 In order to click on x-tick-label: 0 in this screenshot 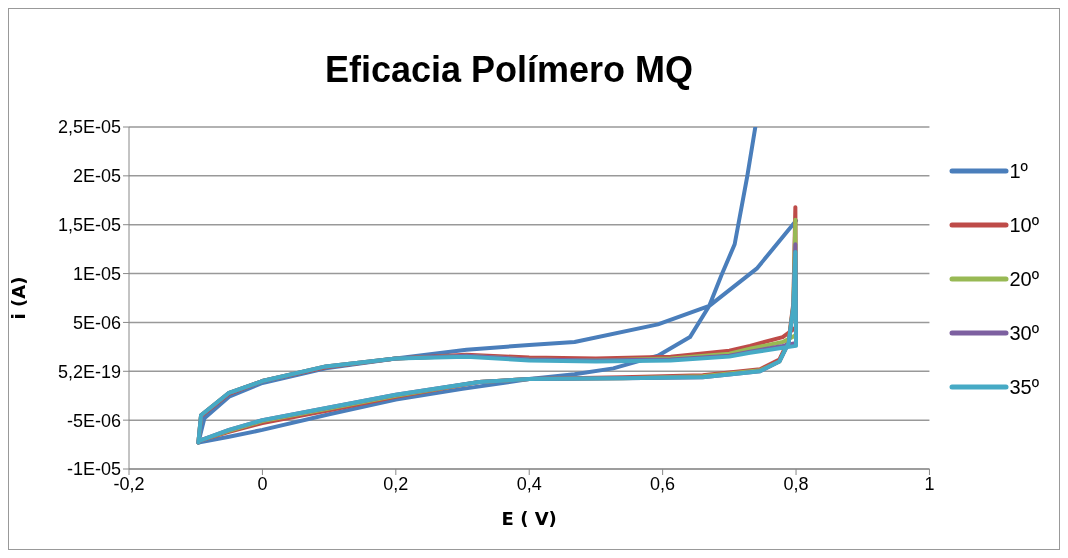, I will do `click(262, 483)`.